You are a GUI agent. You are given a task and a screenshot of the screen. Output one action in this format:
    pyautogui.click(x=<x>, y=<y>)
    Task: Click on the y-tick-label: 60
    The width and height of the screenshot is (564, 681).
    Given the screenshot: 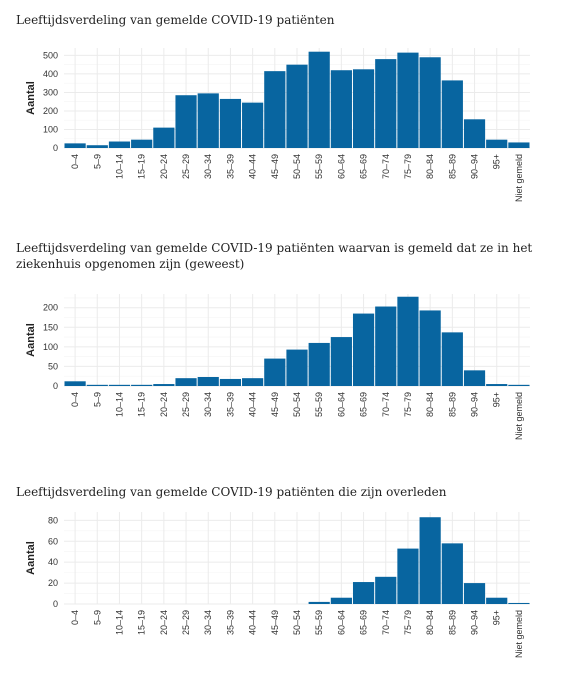 What is the action you would take?
    pyautogui.click(x=53, y=541)
    